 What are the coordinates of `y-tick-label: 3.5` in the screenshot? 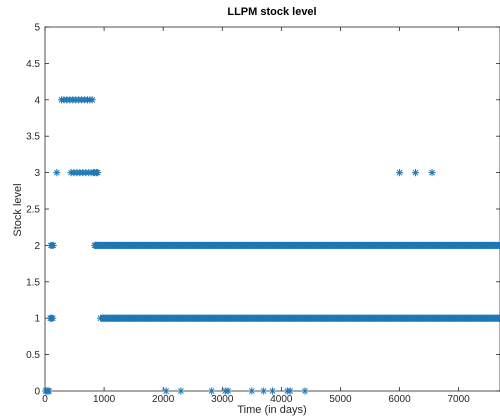 It's located at (33, 137).